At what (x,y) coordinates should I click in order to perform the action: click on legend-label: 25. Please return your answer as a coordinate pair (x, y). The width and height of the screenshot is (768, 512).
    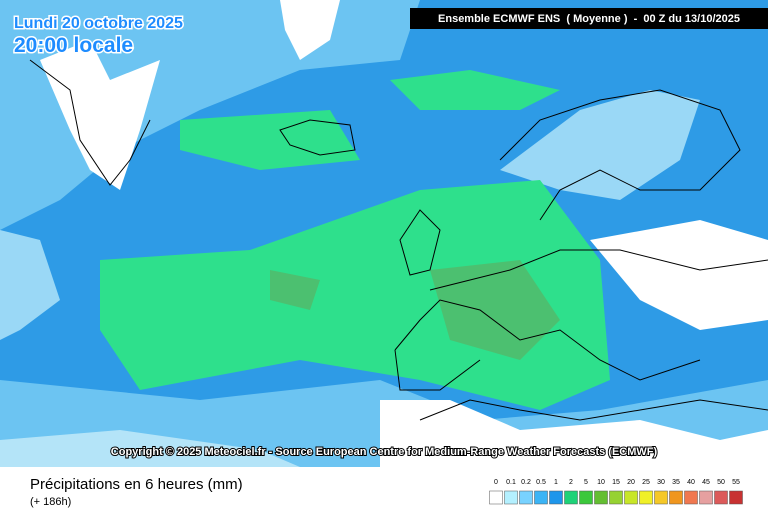
    Looking at the image, I should click on (646, 482).